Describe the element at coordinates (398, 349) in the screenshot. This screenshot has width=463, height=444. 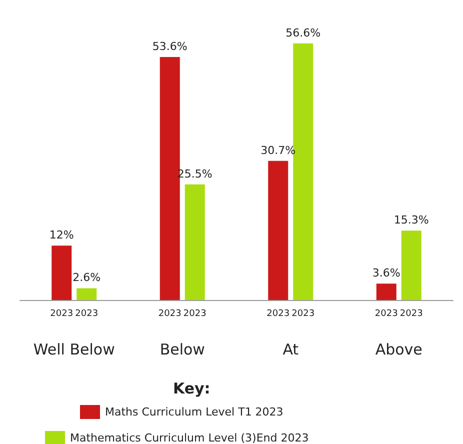
I see `x-tick-label: Above` at that location.